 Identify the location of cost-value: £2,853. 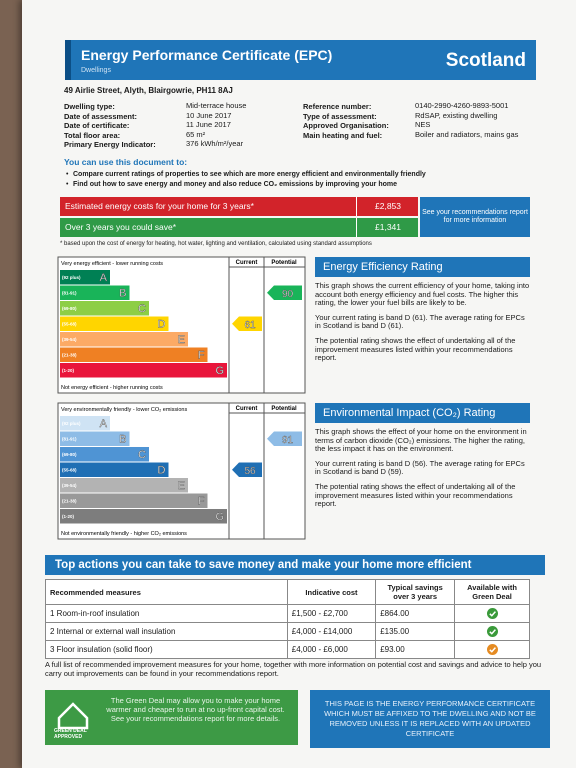
(387, 206).